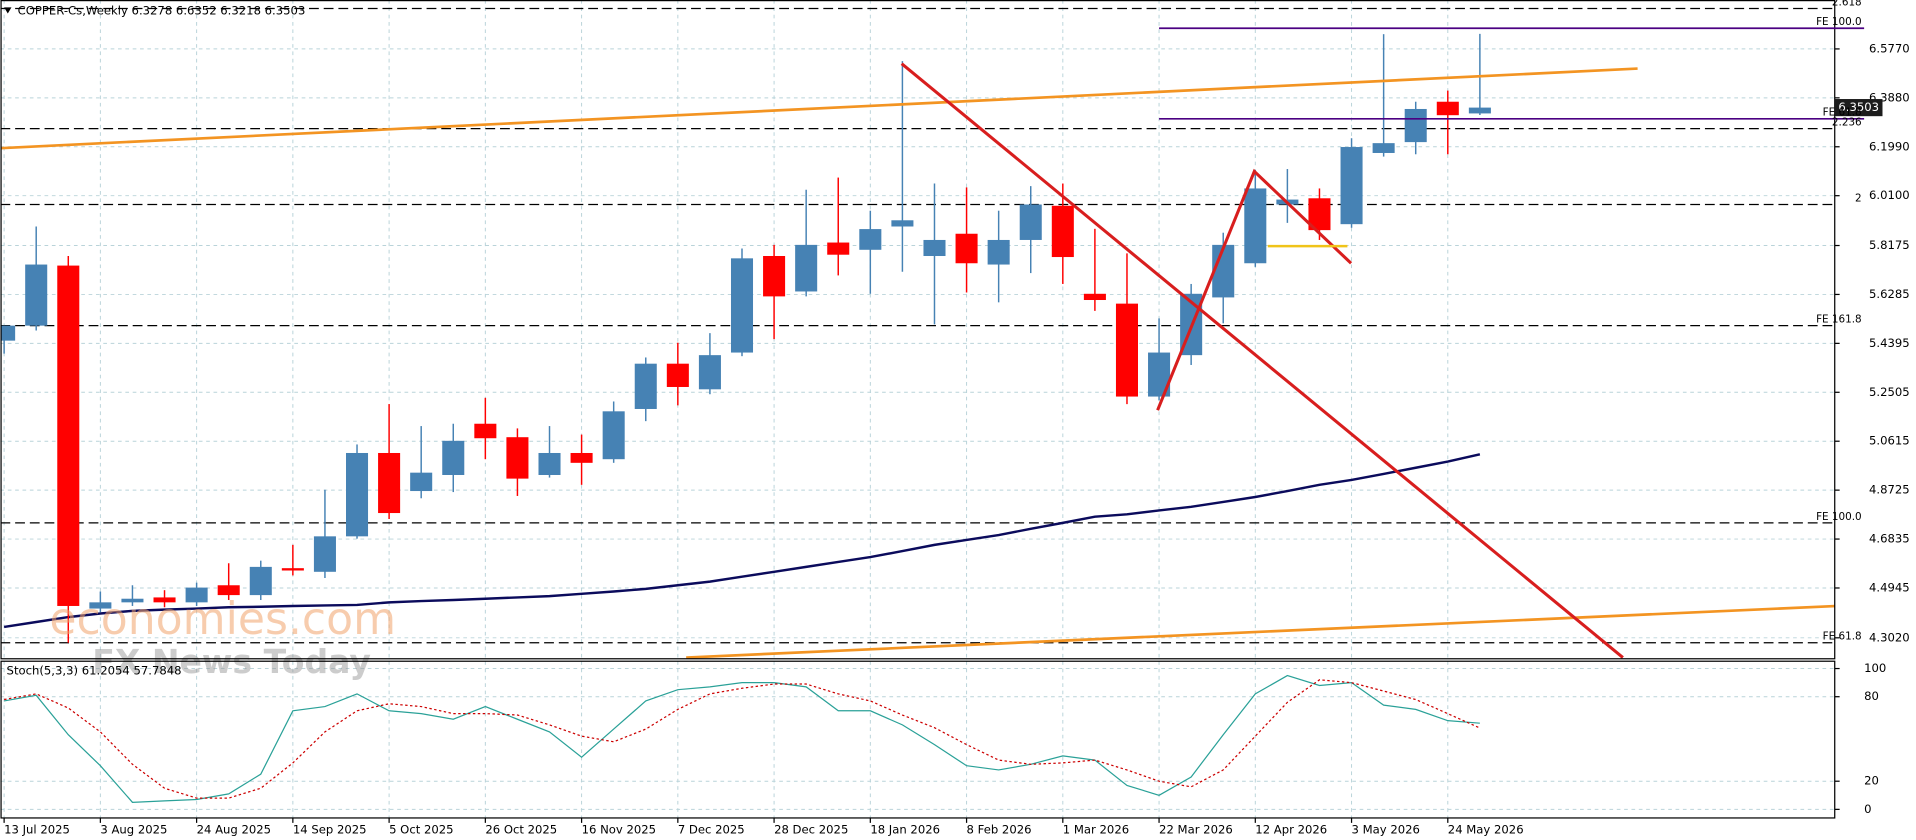 The width and height of the screenshot is (1916, 840). Describe the element at coordinates (1254, 289) in the screenshot. I see `zigzag` at that location.